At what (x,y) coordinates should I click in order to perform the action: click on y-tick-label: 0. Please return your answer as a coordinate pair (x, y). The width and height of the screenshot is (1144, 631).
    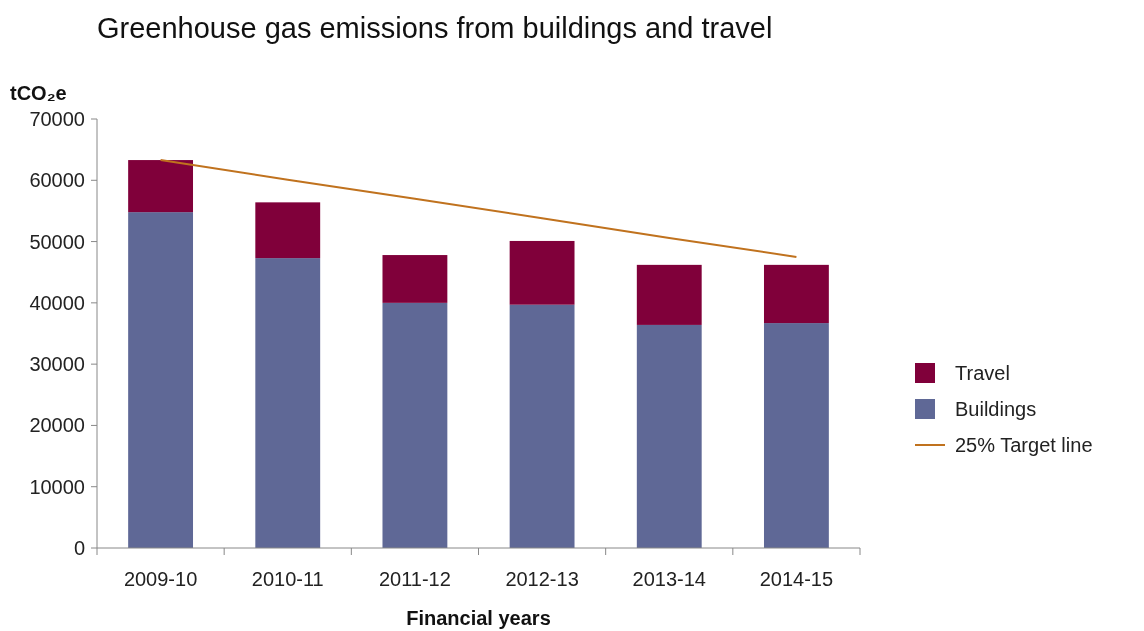
    Looking at the image, I should click on (79, 548).